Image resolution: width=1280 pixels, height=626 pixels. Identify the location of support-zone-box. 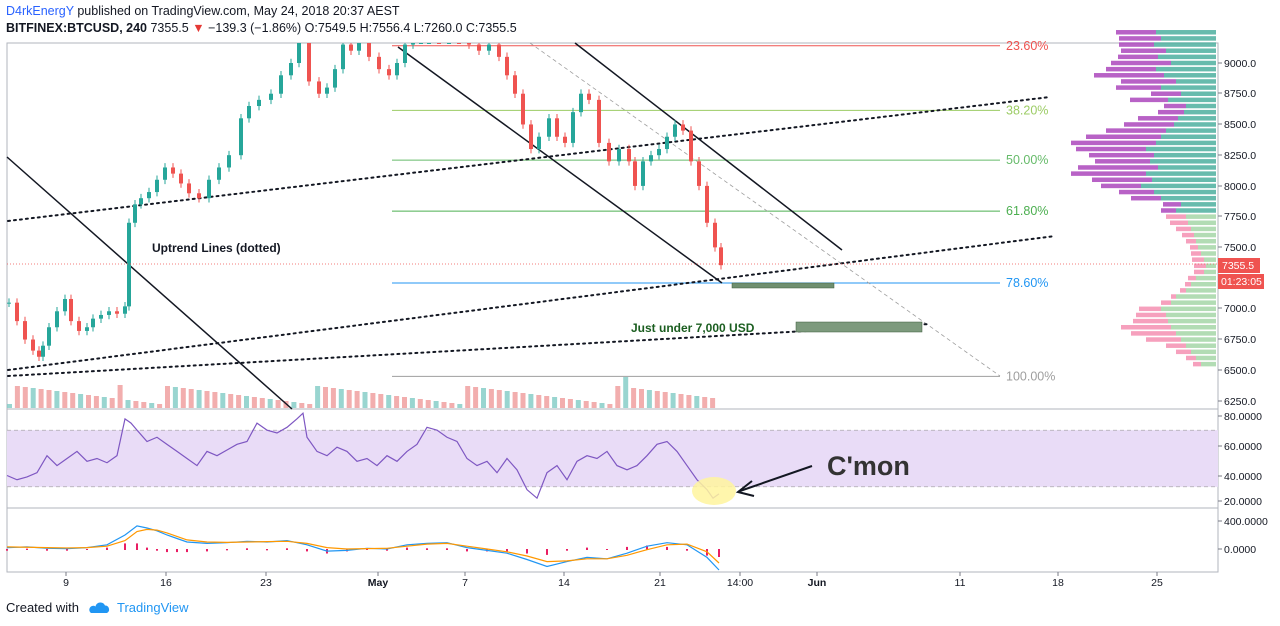
(783, 285).